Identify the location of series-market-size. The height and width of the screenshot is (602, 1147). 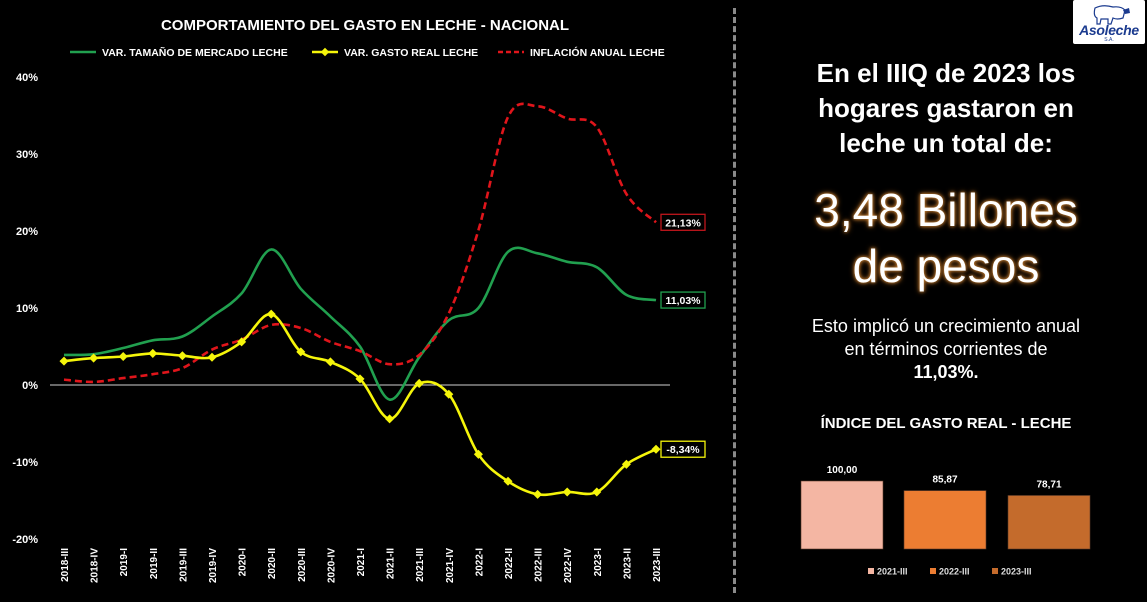
(360, 323).